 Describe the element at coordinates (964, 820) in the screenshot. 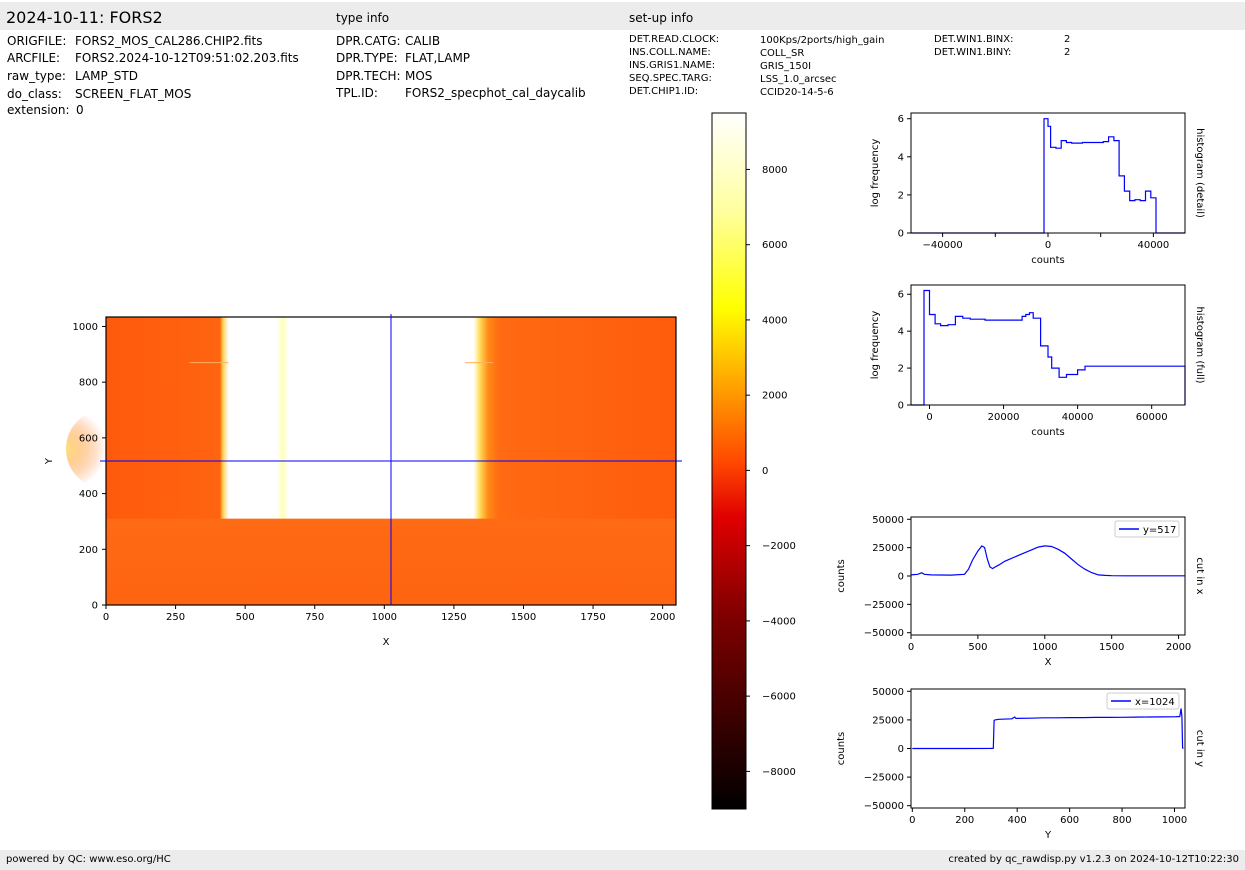

I see `x-tick-label: 200` at that location.